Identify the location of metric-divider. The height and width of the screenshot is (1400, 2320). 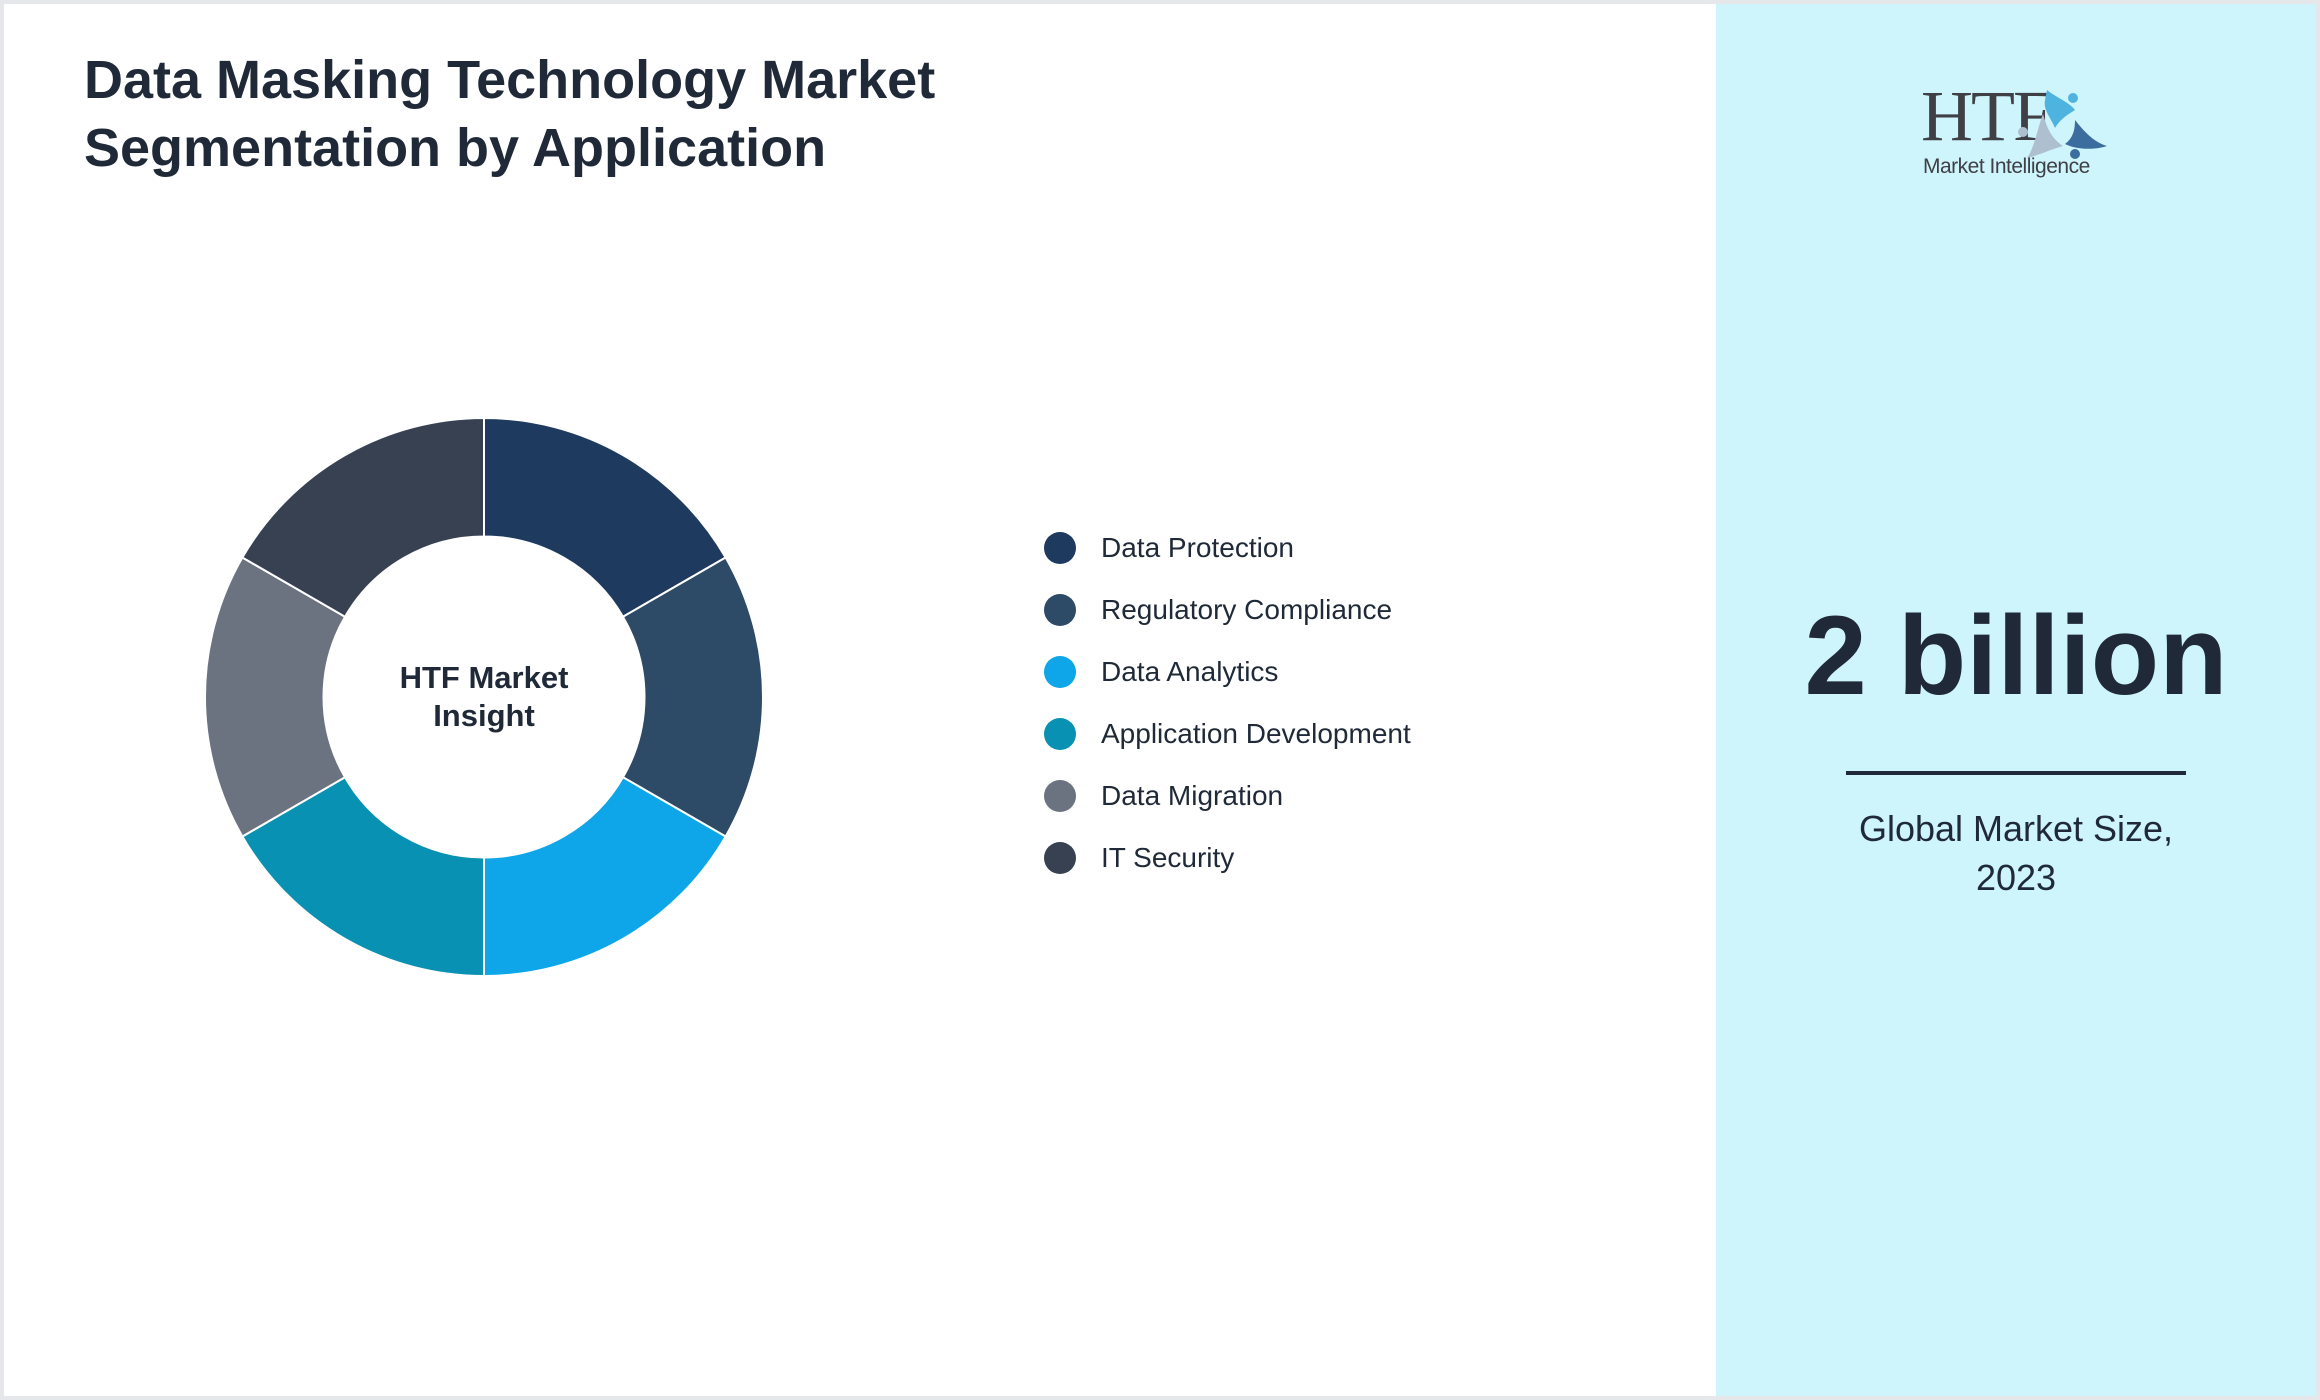
(2016, 773).